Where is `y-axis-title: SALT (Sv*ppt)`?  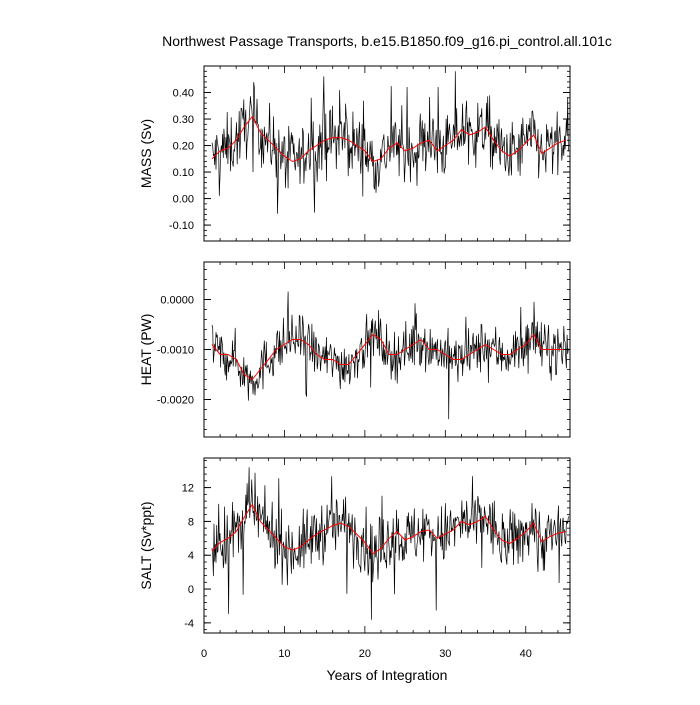 y-axis-title: SALT (Sv*ppt) is located at coordinates (146, 545).